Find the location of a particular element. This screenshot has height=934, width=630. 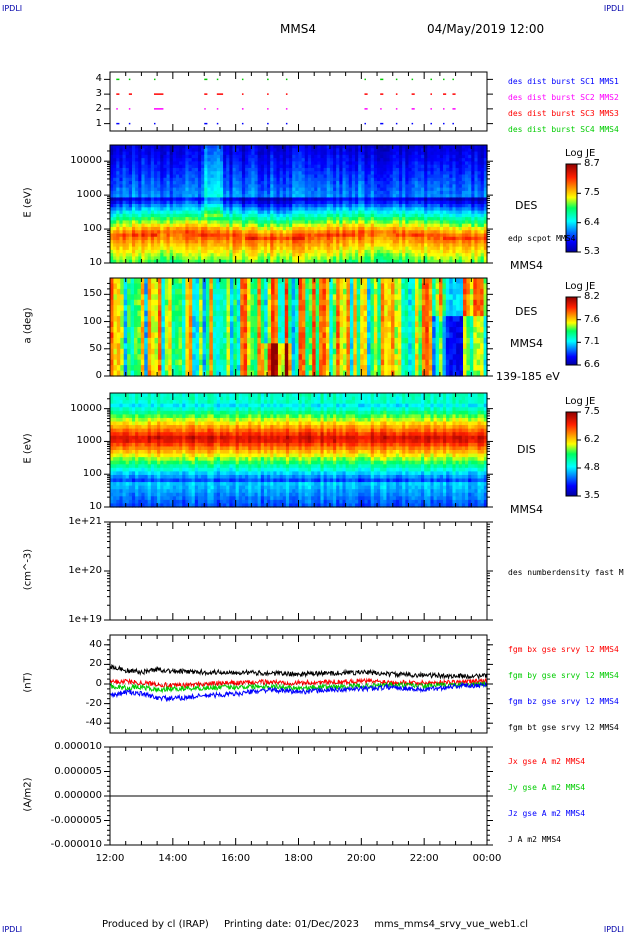

des-pitch-image is located at coordinates (299, 327).